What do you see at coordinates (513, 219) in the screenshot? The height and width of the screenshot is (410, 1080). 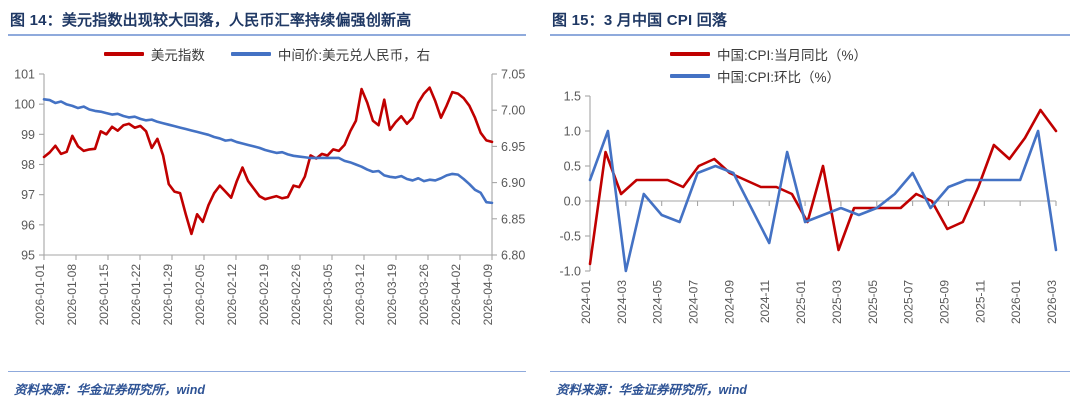 I see `y2-axis-tick-label: 6.85` at bounding box center [513, 219].